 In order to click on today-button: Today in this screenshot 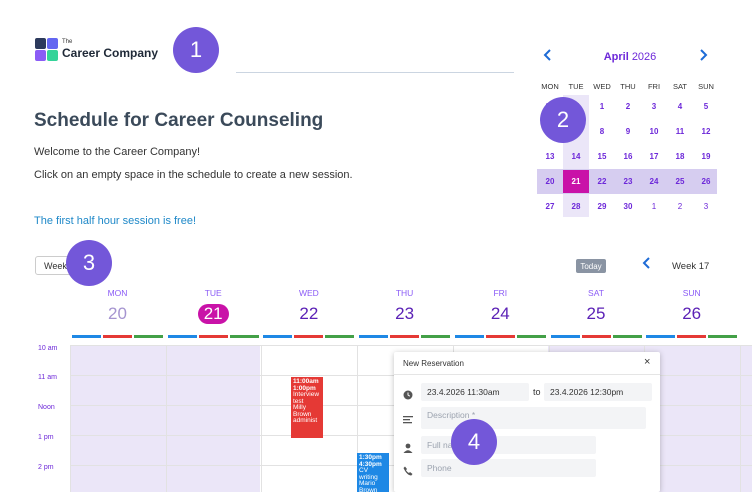, I will do `click(591, 266)`.